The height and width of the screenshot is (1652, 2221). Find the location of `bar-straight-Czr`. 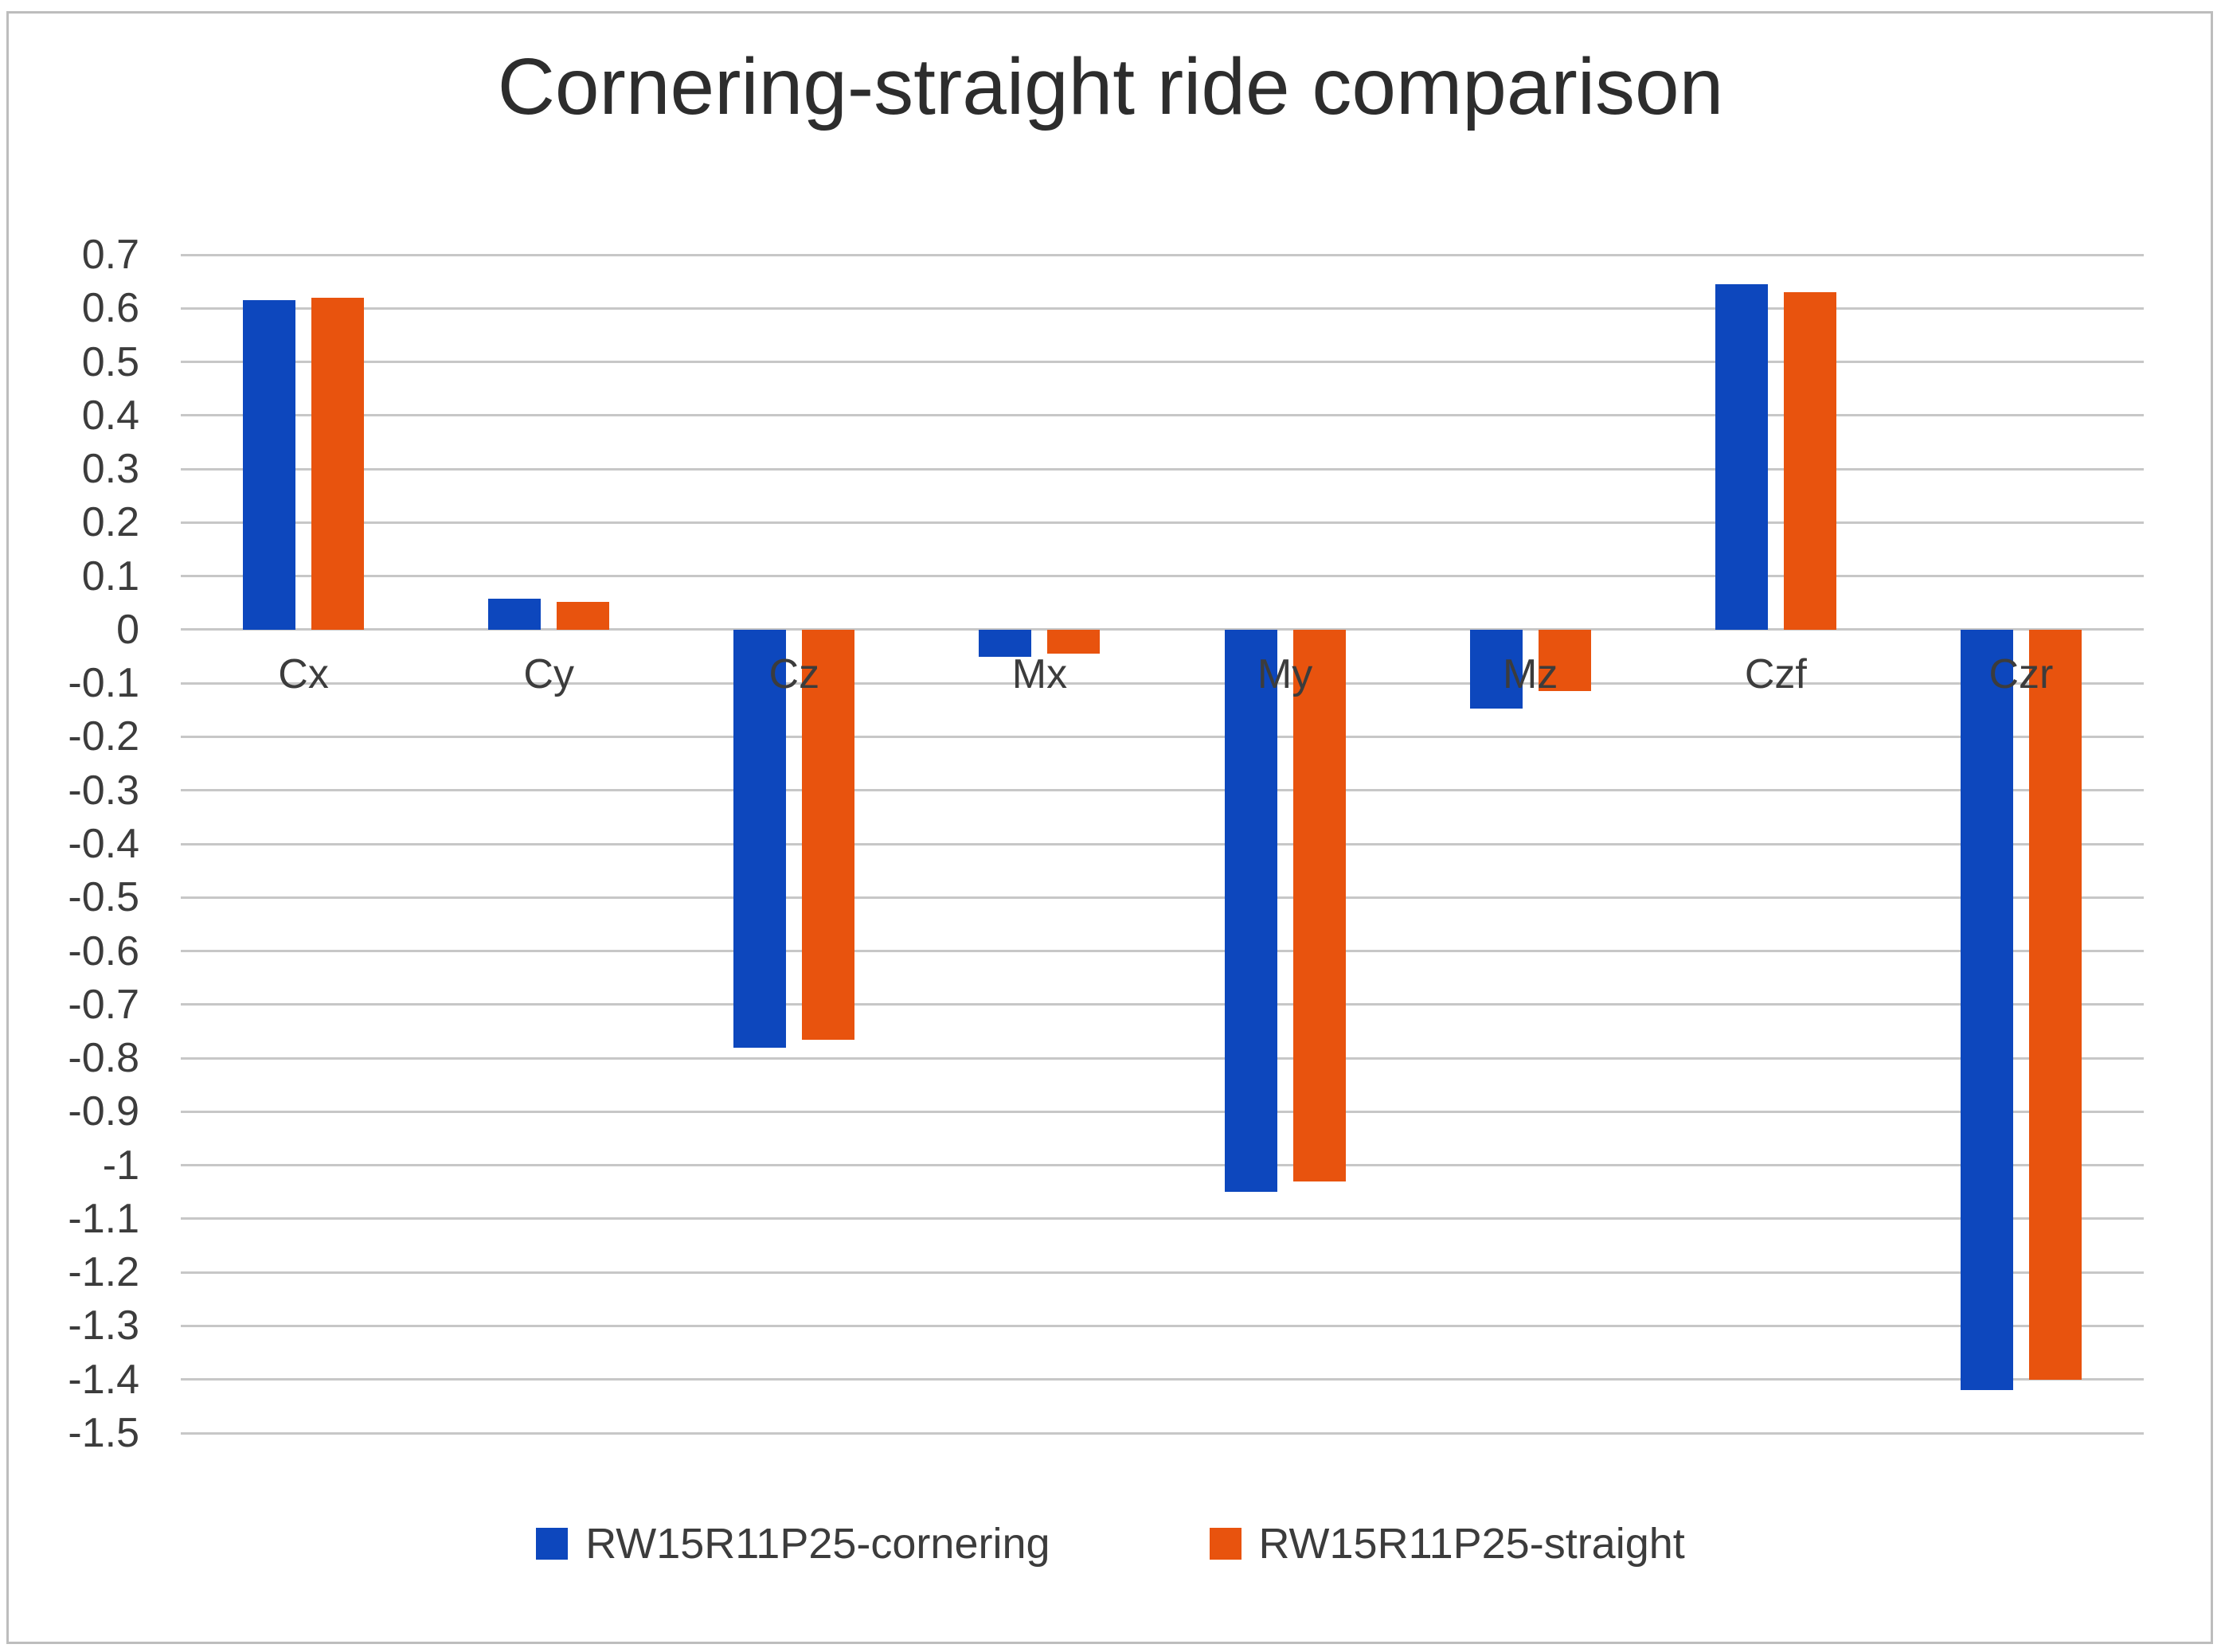

bar-straight-Czr is located at coordinates (2055, 1004).